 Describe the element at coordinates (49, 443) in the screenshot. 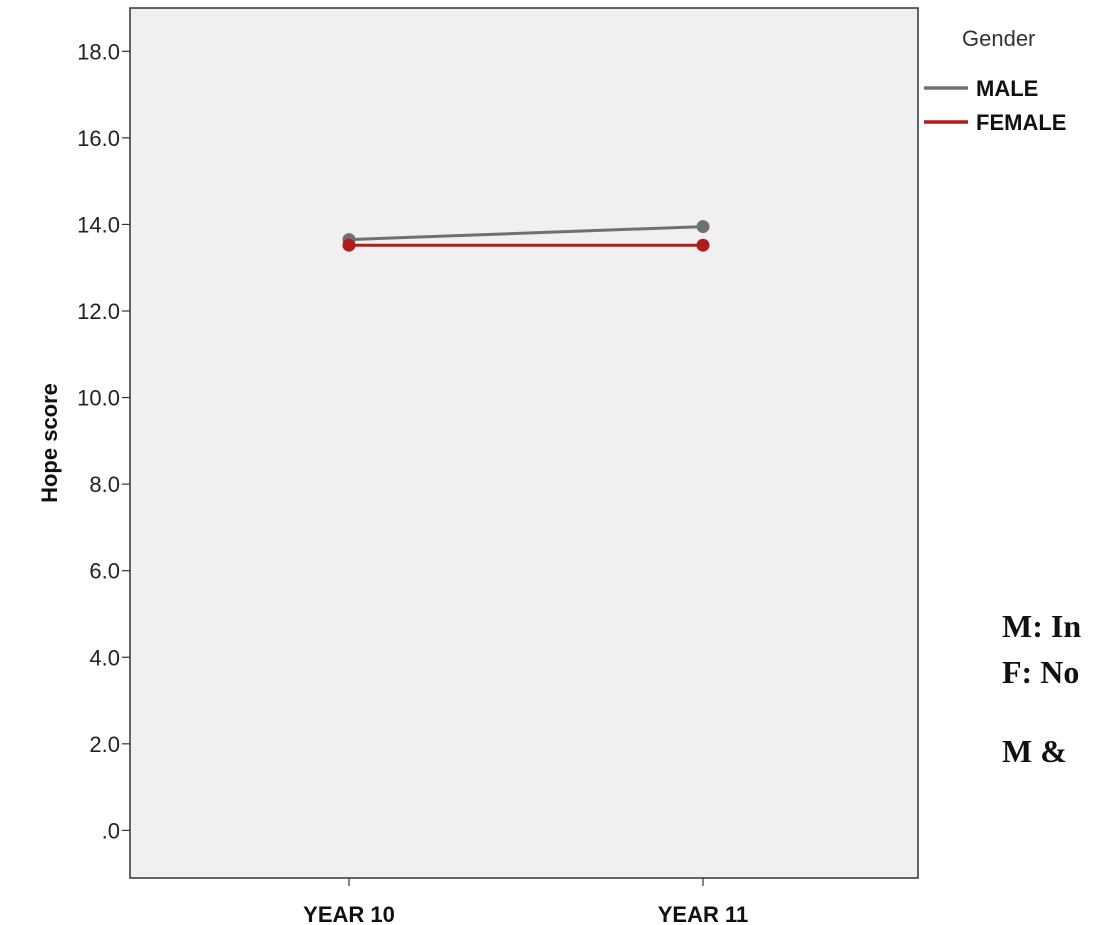

I see `y-axis-label: Hope score` at that location.